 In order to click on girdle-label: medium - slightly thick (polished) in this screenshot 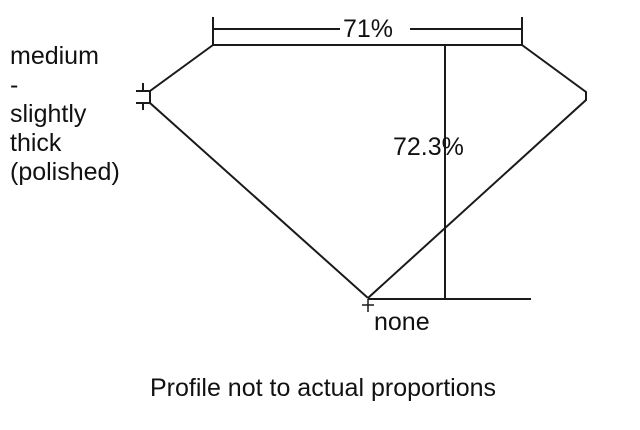, I will do `click(65, 114)`.